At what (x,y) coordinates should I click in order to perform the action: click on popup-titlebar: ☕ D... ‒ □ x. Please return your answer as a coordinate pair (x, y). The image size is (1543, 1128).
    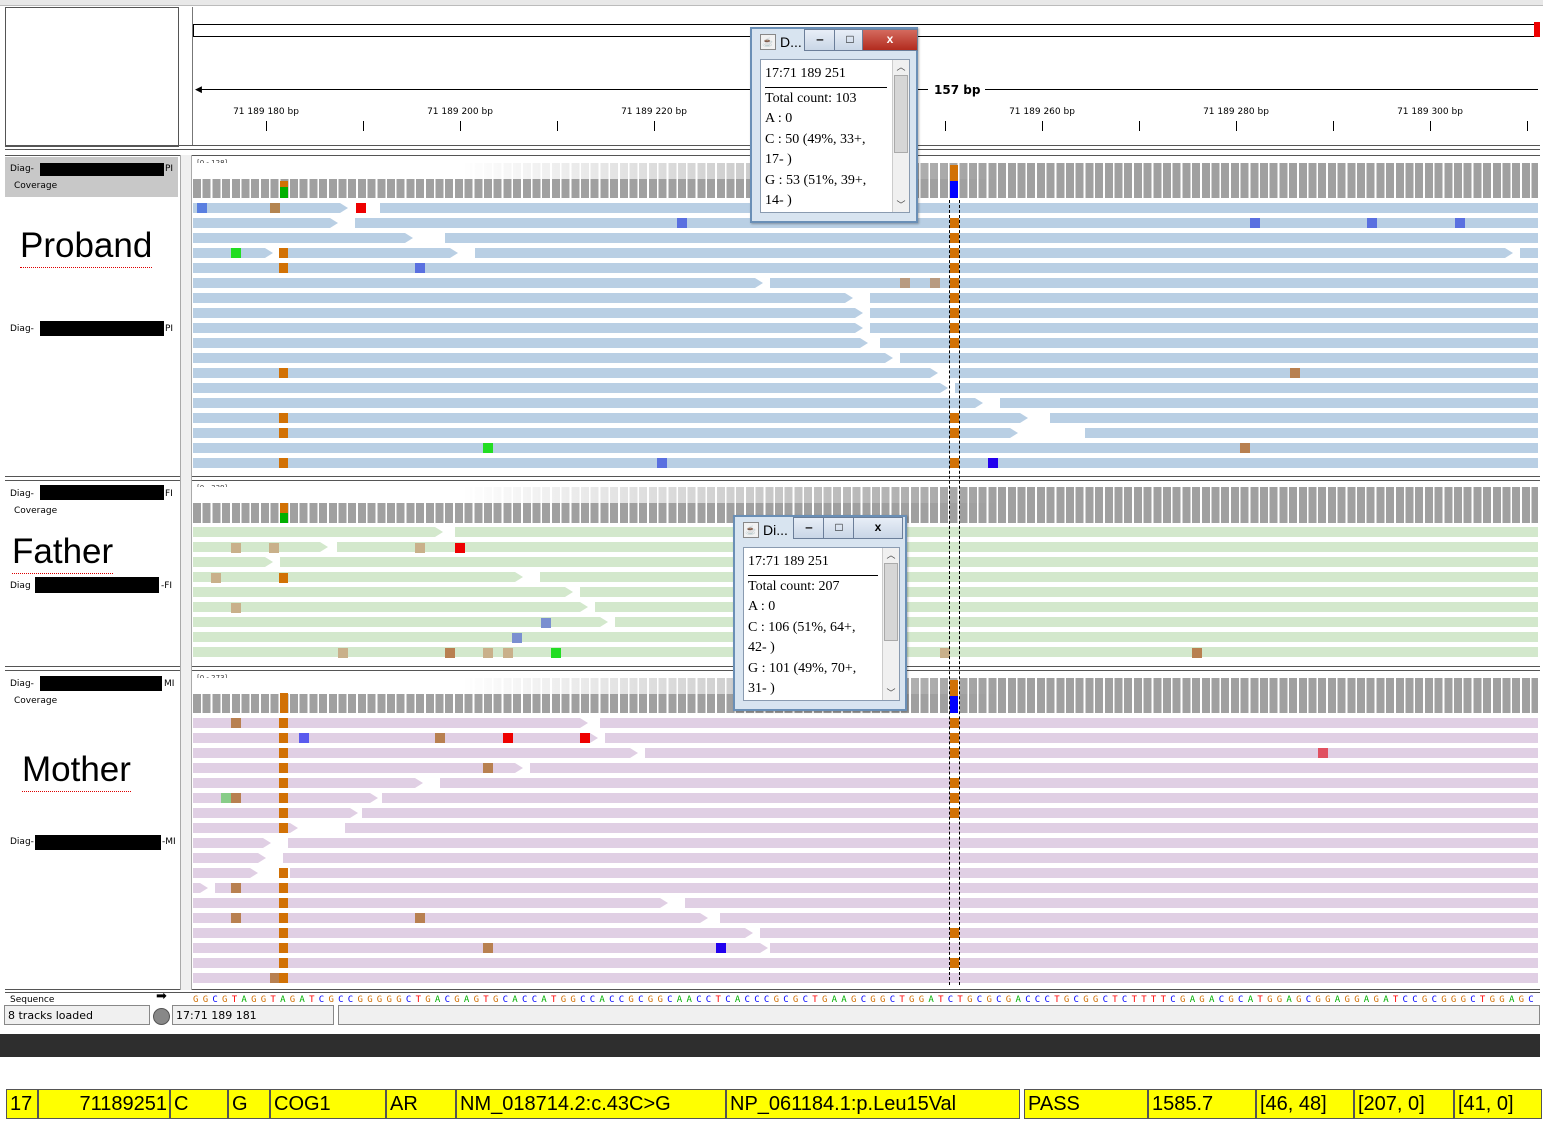
    Looking at the image, I should click on (835, 41).